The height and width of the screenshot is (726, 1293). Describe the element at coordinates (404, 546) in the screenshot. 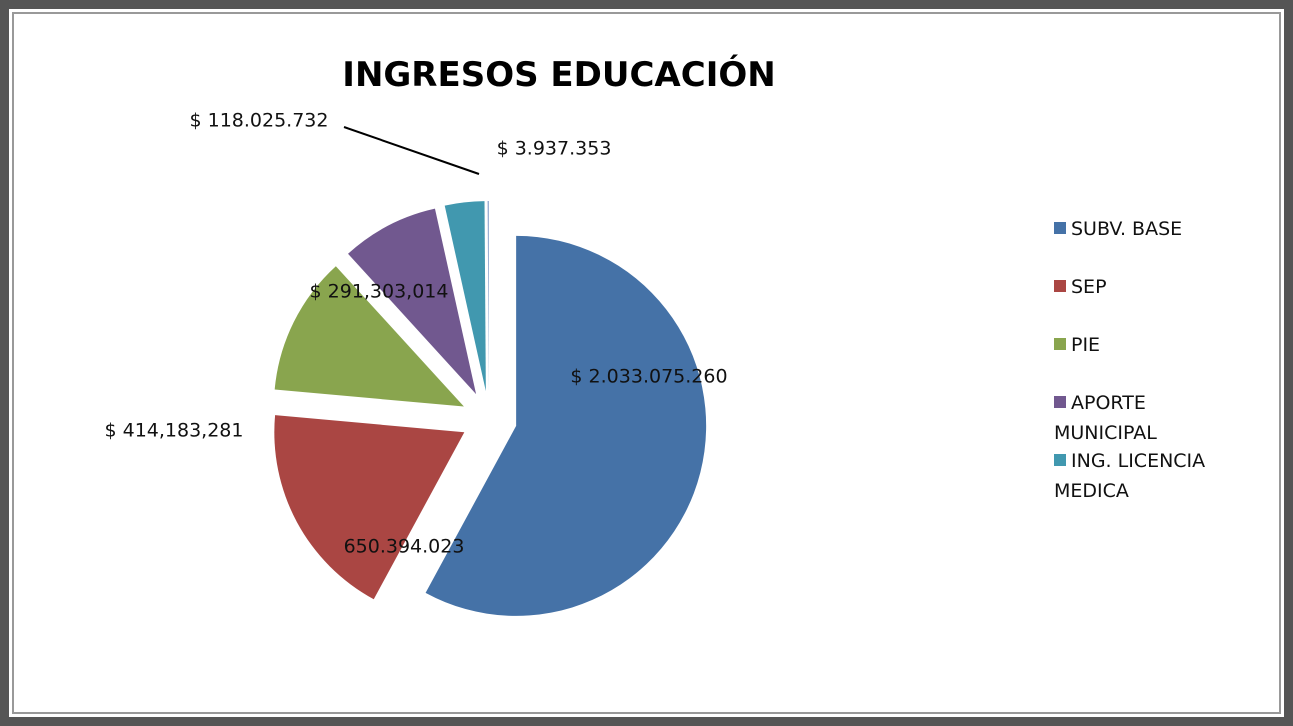

I see `data-label: 650.394.023` at that location.